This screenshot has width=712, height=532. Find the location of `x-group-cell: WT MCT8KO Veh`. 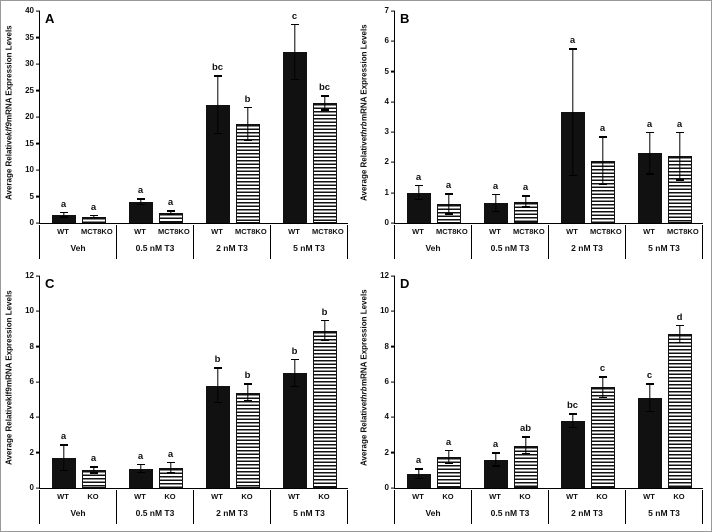

x-group-cell: WT MCT8KO Veh is located at coordinates (433, 242).